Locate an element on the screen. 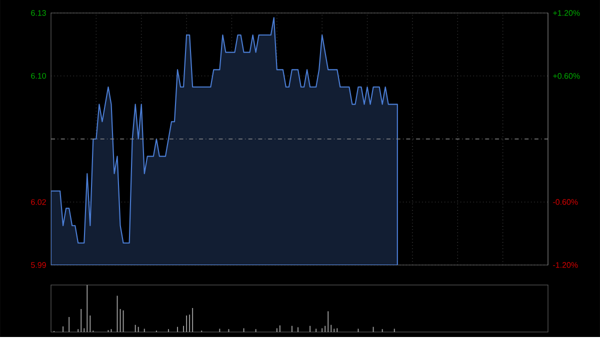  y2-tick-label: +0.60% is located at coordinates (566, 76).